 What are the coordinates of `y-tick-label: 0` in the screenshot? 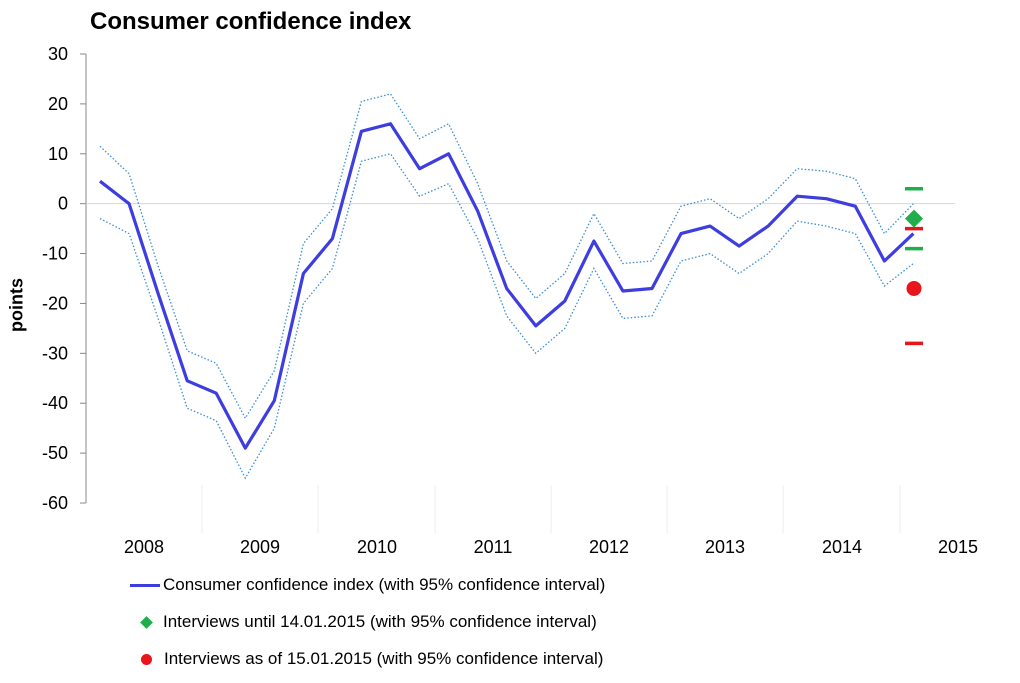 It's located at (63, 204).